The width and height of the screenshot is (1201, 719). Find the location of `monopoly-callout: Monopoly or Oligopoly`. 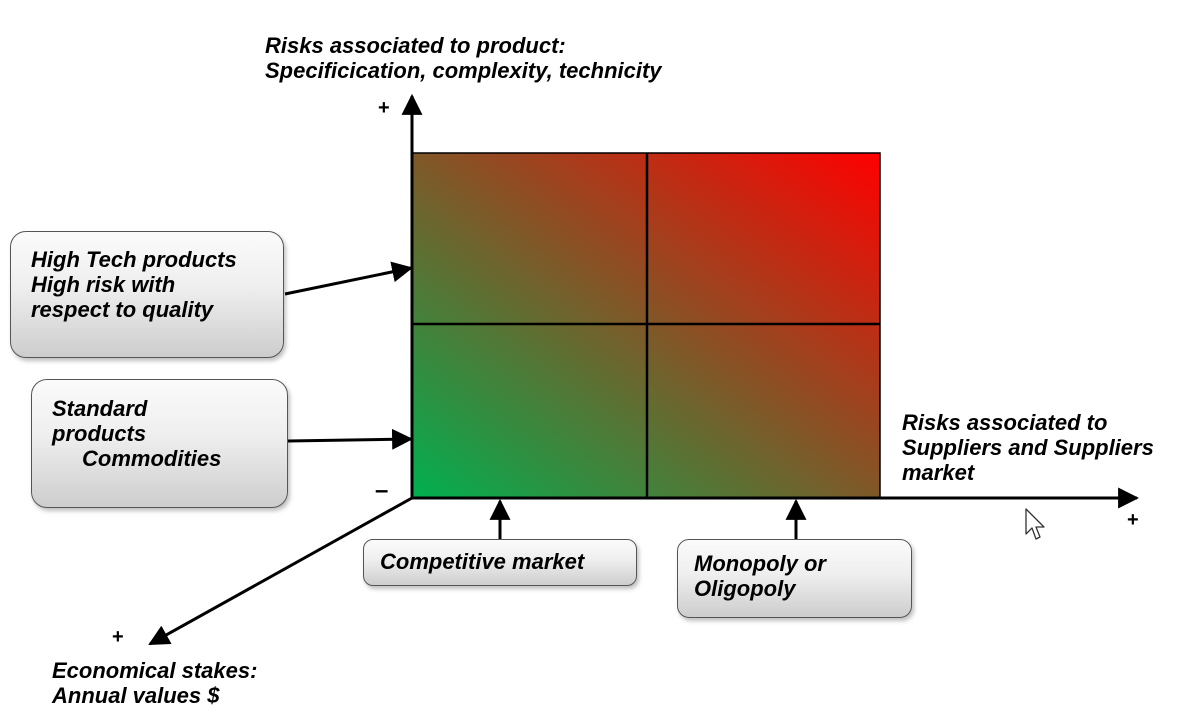

monopoly-callout: Monopoly or Oligopoly is located at coordinates (794, 578).